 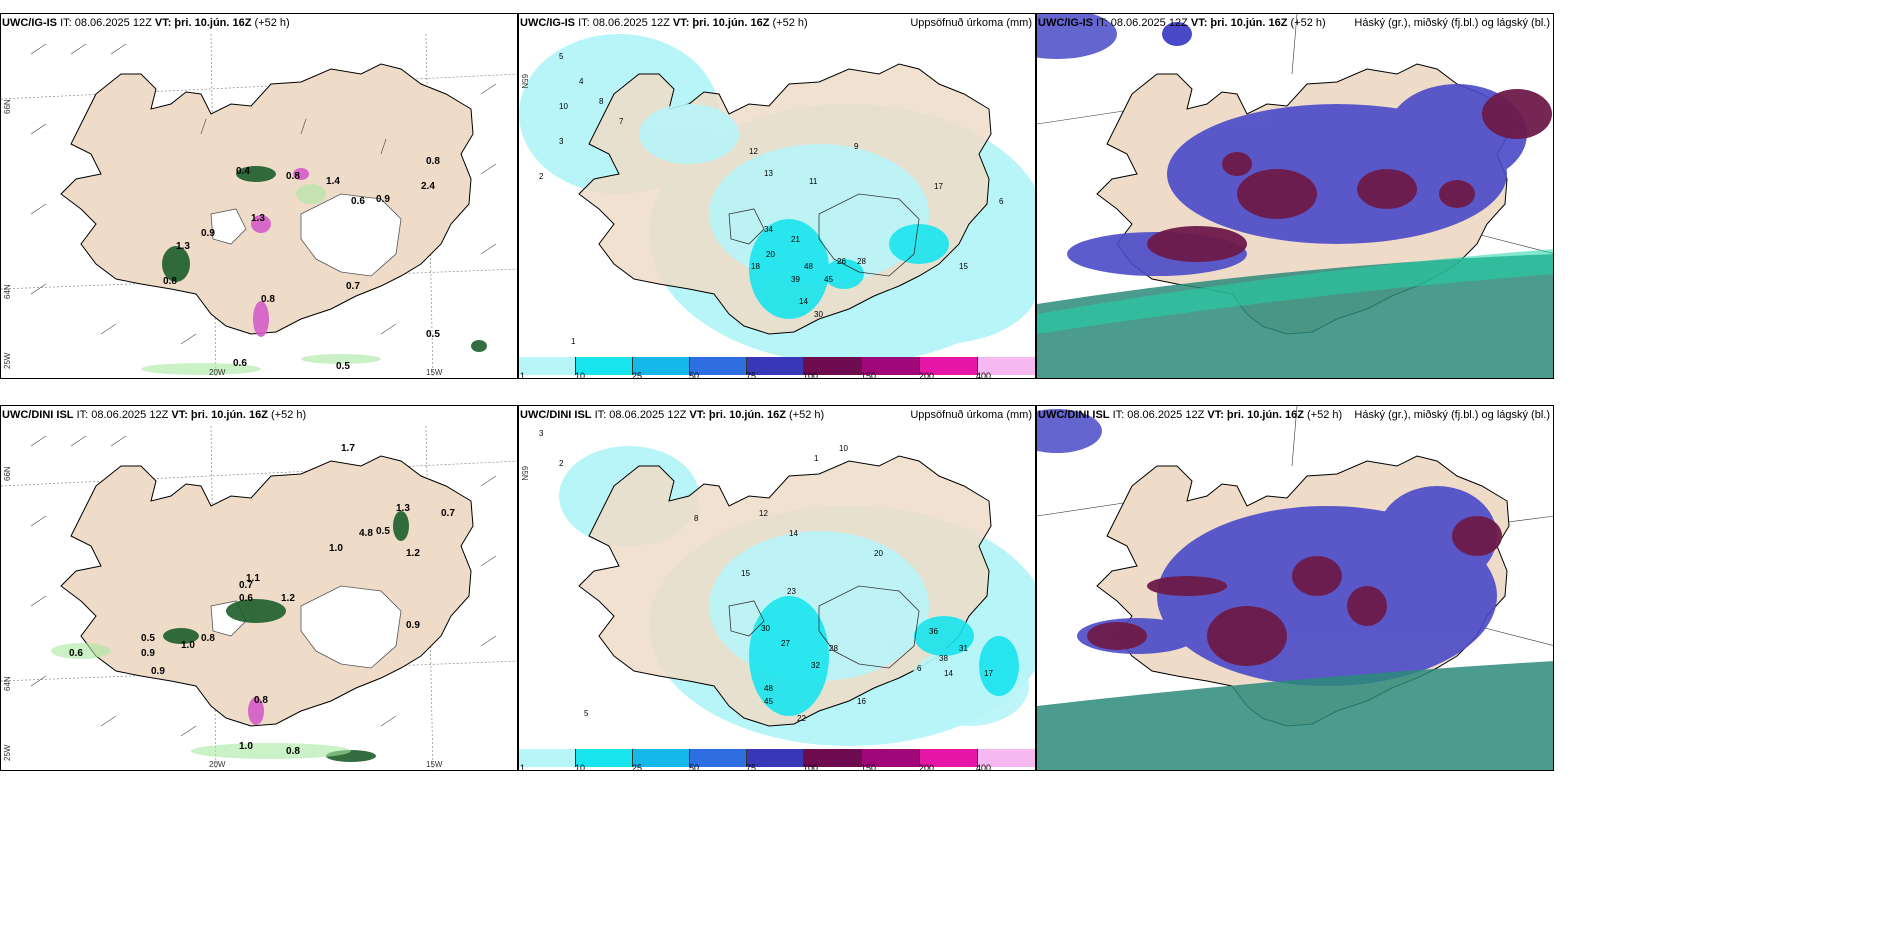 I want to click on precip-label-22: 15, so click(x=963, y=266).